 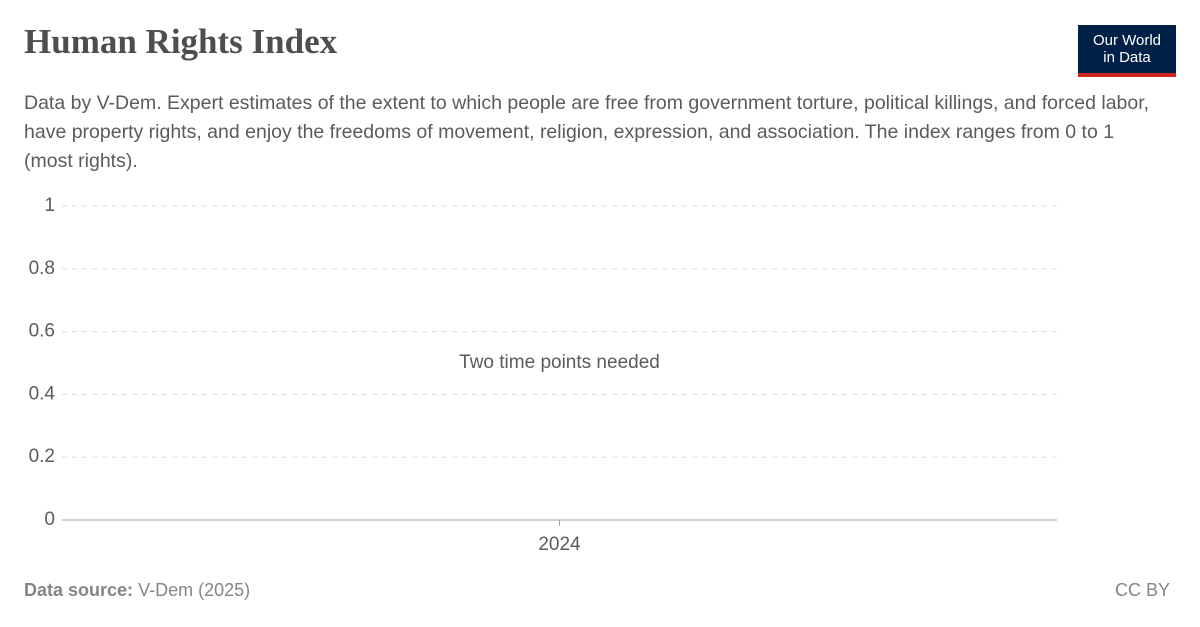 I want to click on logo: Our World in Data, so click(x=1127, y=51).